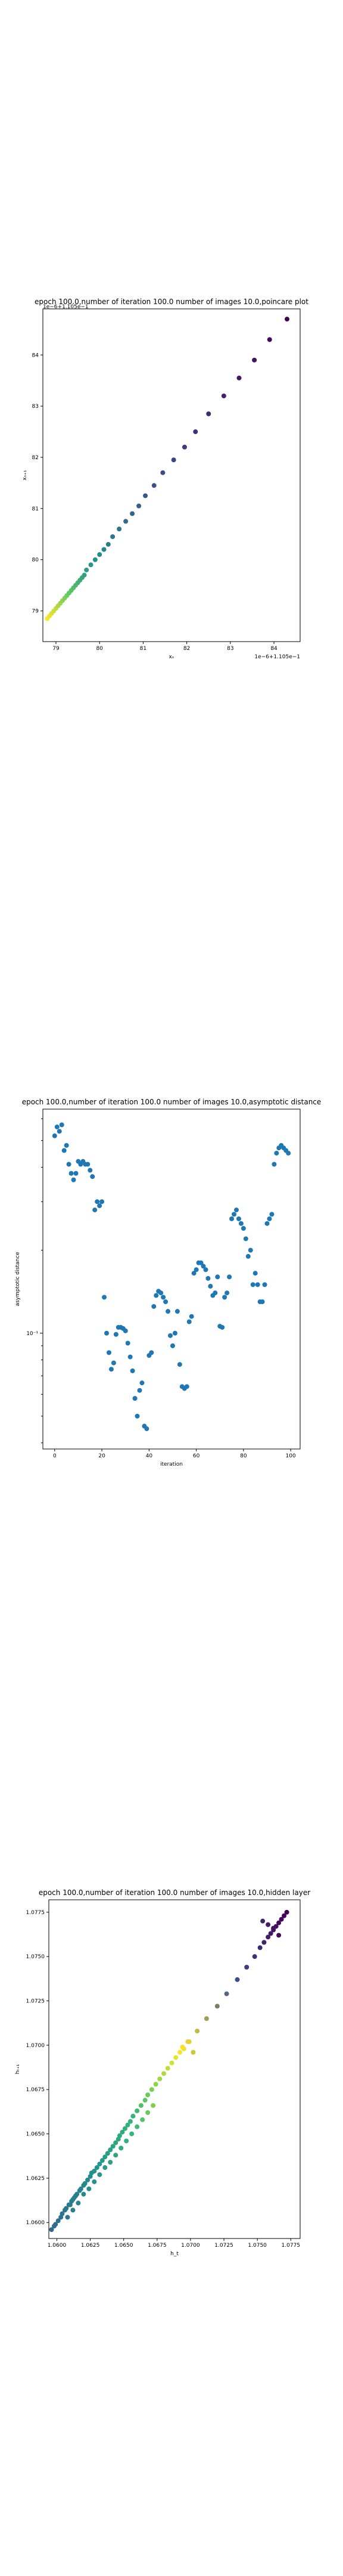 The width and height of the screenshot is (343, 2576). I want to click on y-offset-label: 1e−6+1.105e−1, so click(66, 307).